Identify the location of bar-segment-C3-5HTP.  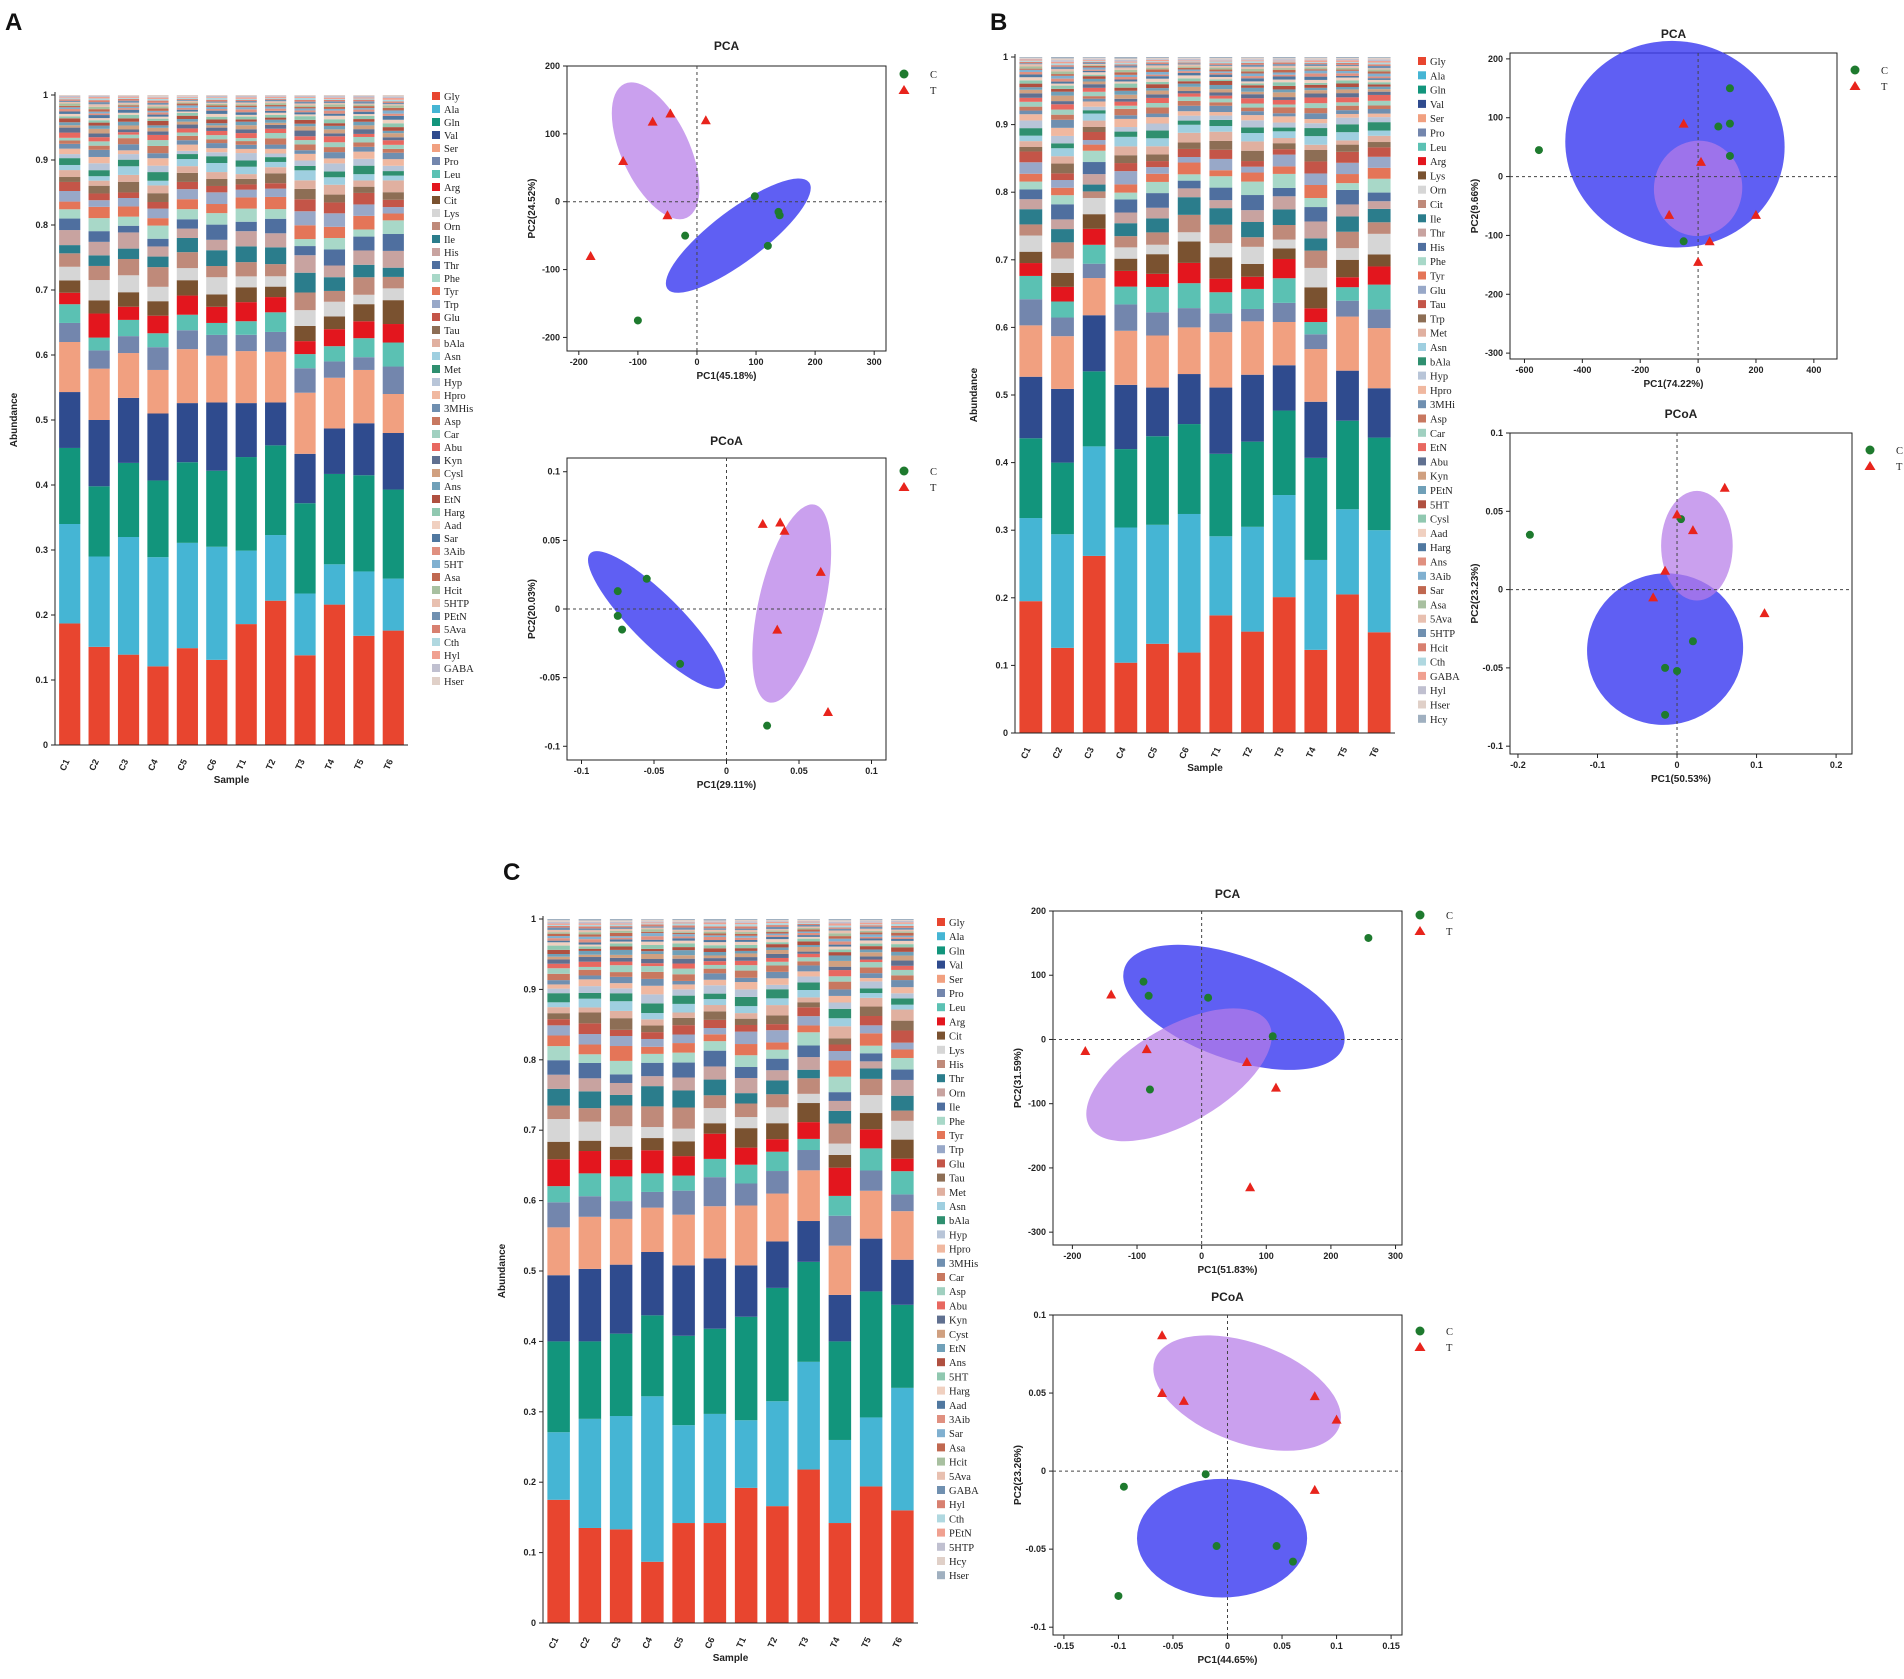
(1094, 63).